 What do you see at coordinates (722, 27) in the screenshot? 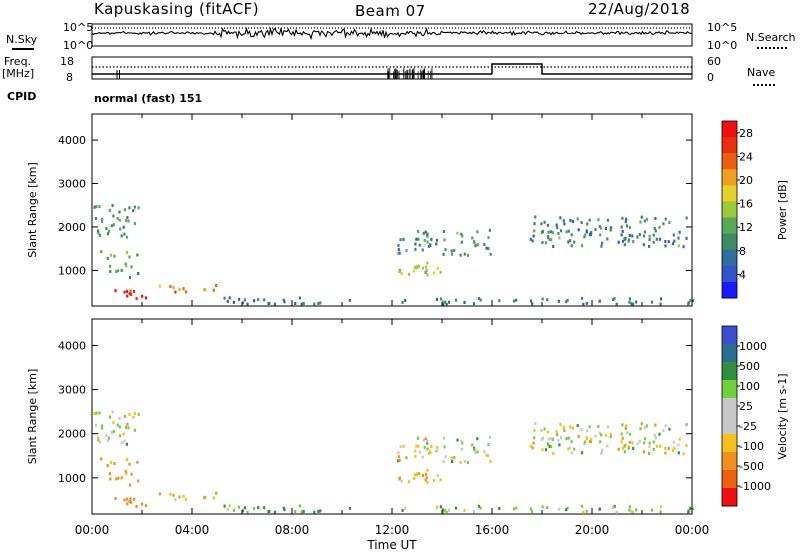
I see `nsearch-tick-high: 10^5` at bounding box center [722, 27].